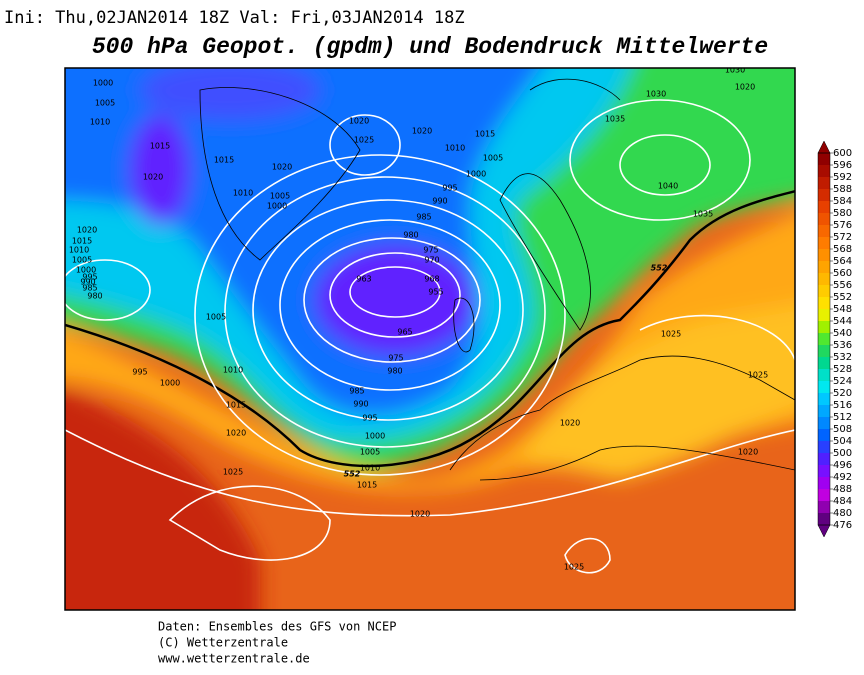  I want to click on colorbar-label: 580, so click(842, 213).